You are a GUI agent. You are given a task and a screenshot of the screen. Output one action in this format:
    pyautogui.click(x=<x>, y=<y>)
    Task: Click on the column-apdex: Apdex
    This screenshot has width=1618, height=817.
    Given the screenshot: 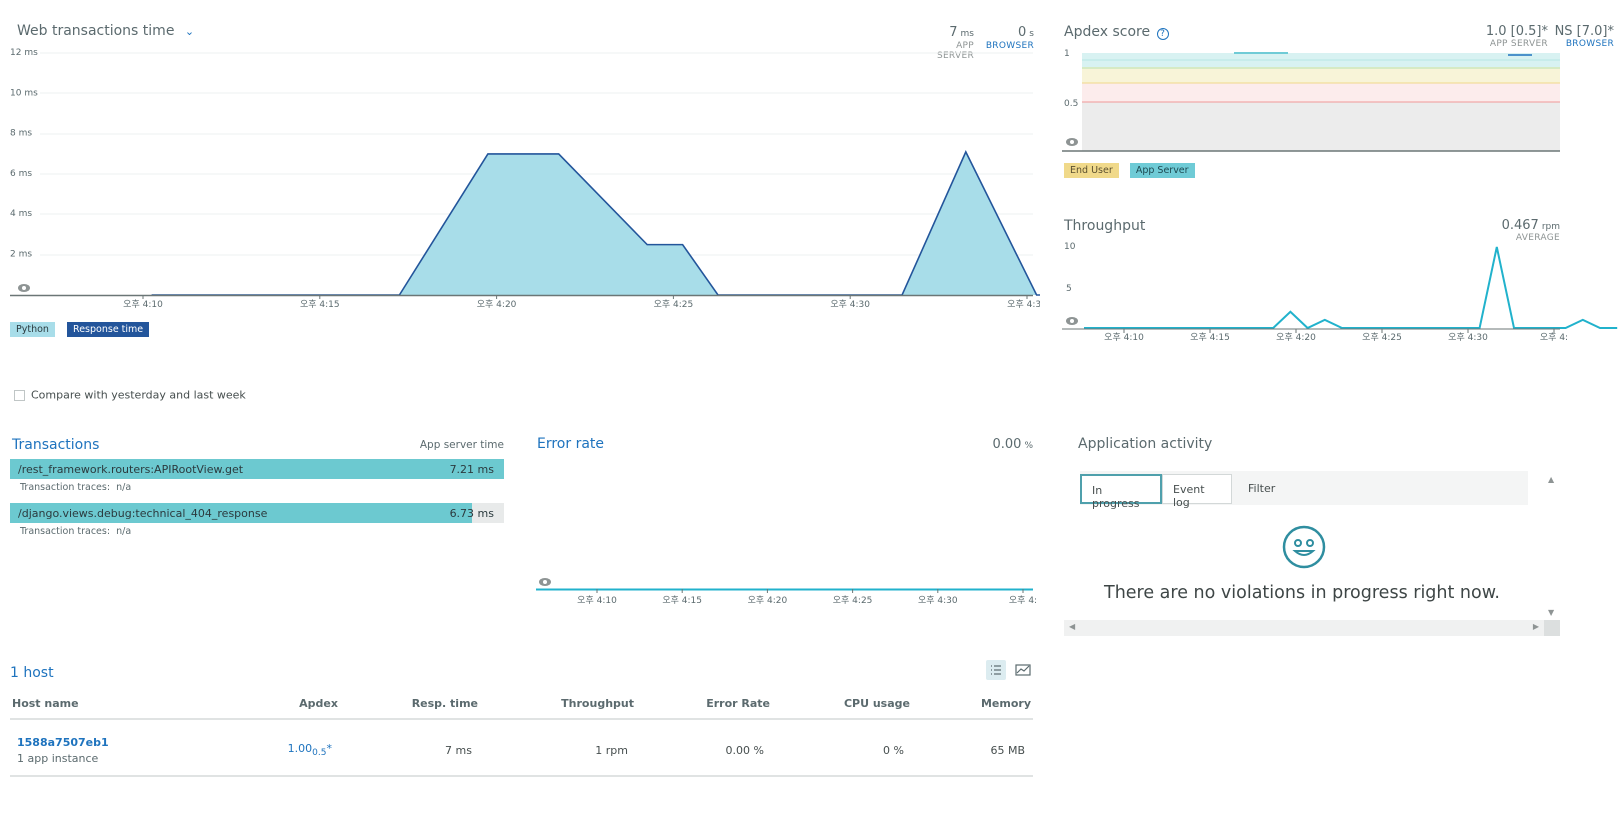 What is the action you would take?
    pyautogui.click(x=265, y=706)
    